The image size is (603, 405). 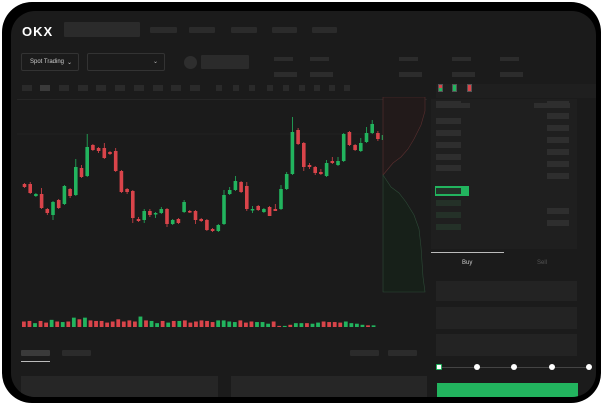 What do you see at coordinates (506, 345) in the screenshot?
I see `total-input` at bounding box center [506, 345].